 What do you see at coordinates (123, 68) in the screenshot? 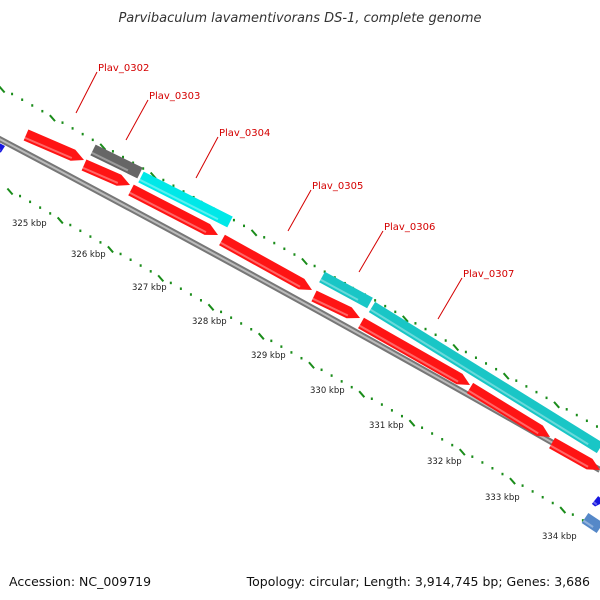
I see `gene-label-plav-0302: Plav_0302` at bounding box center [123, 68].